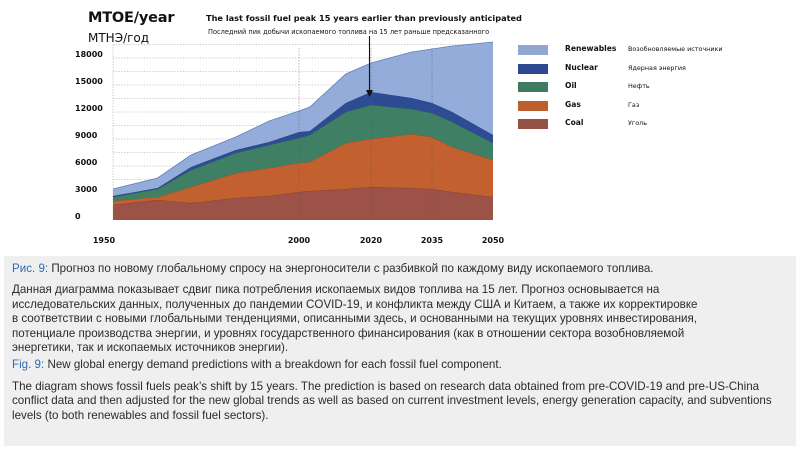  I want to click on legend-label-en: Coal, so click(574, 122).